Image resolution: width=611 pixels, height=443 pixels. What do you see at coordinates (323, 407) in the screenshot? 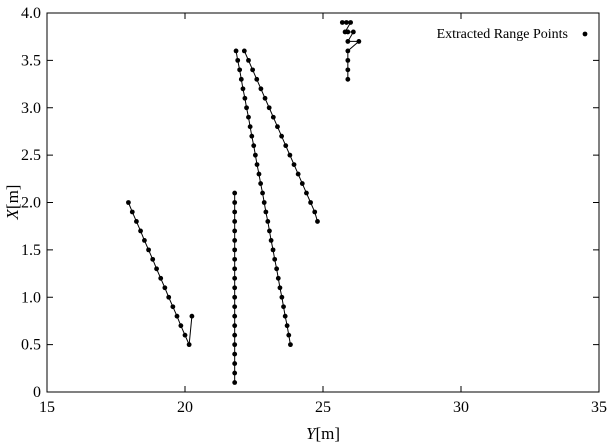
I see `x-tick-label: 25` at bounding box center [323, 407].